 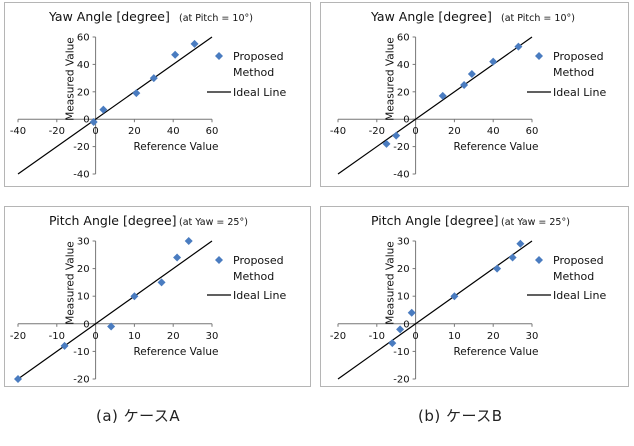 What do you see at coordinates (403, 297) in the screenshot?
I see `y-tick-label: 10` at bounding box center [403, 297].